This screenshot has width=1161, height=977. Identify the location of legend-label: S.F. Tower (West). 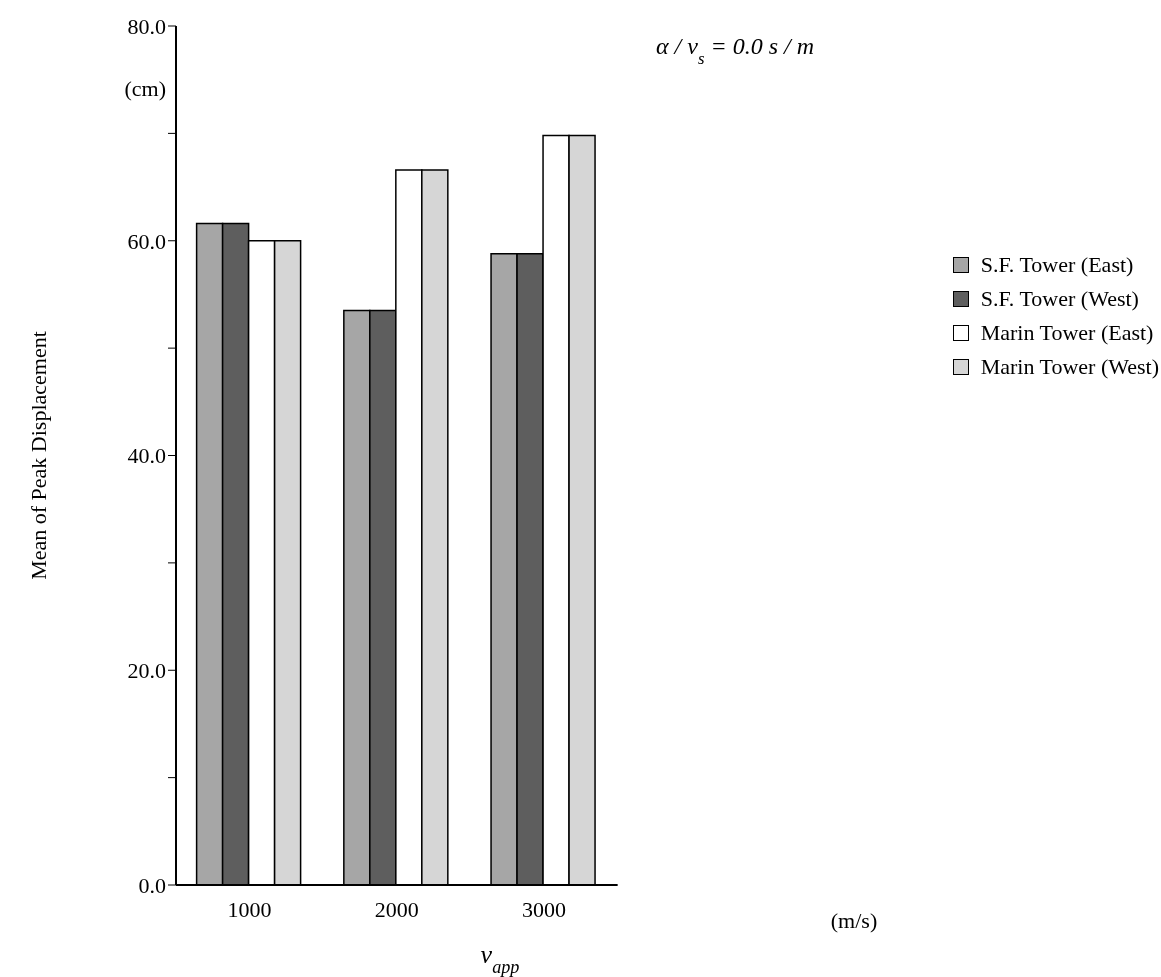
(1059, 299).